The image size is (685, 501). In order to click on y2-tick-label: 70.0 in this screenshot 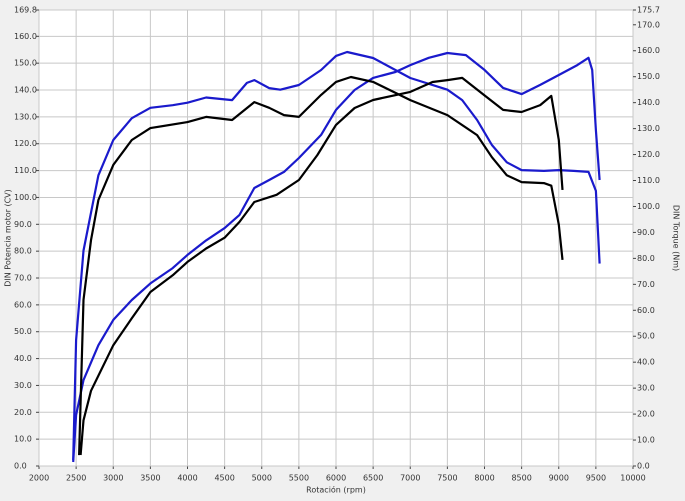, I will do `click(646, 284)`.